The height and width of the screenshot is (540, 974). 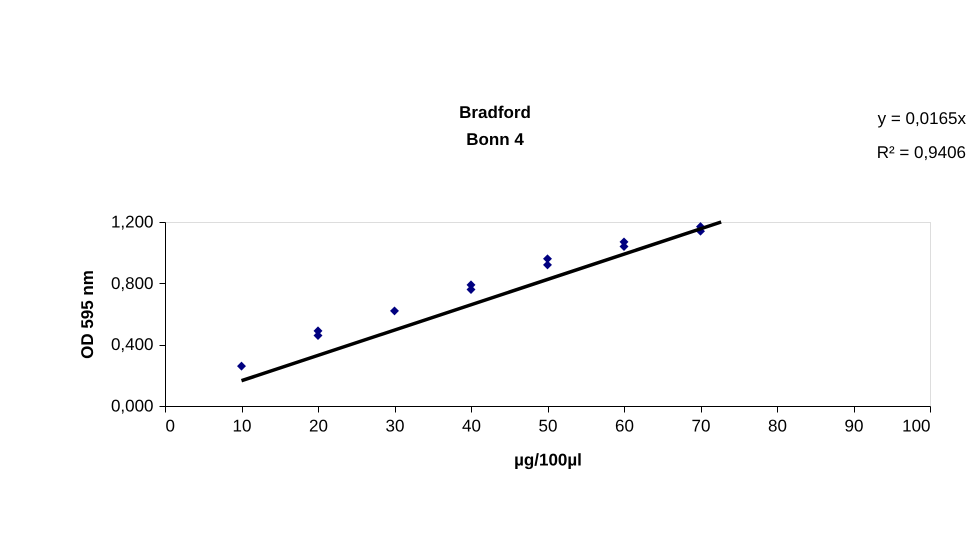 What do you see at coordinates (548, 426) in the screenshot?
I see `x-tick-label: 50` at bounding box center [548, 426].